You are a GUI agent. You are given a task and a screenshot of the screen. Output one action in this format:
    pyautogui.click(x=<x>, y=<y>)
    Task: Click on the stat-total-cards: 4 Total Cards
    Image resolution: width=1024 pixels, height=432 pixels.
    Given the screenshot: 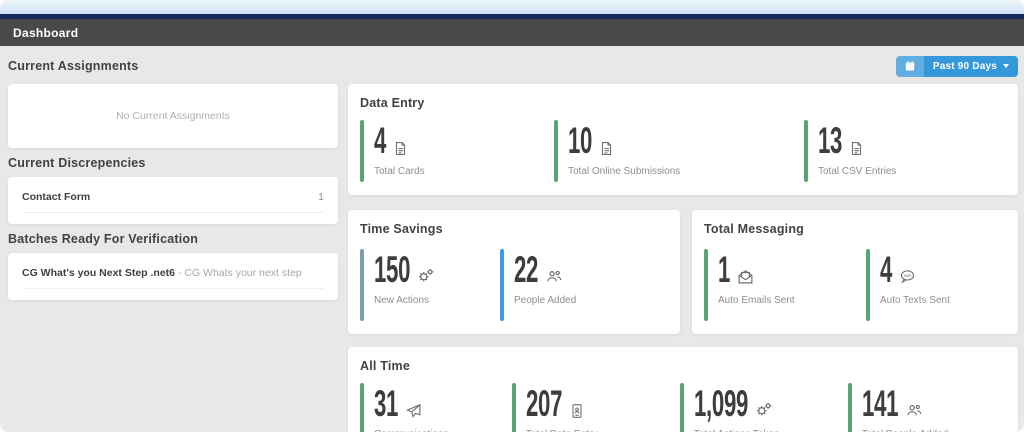 What is the action you would take?
    pyautogui.click(x=457, y=151)
    